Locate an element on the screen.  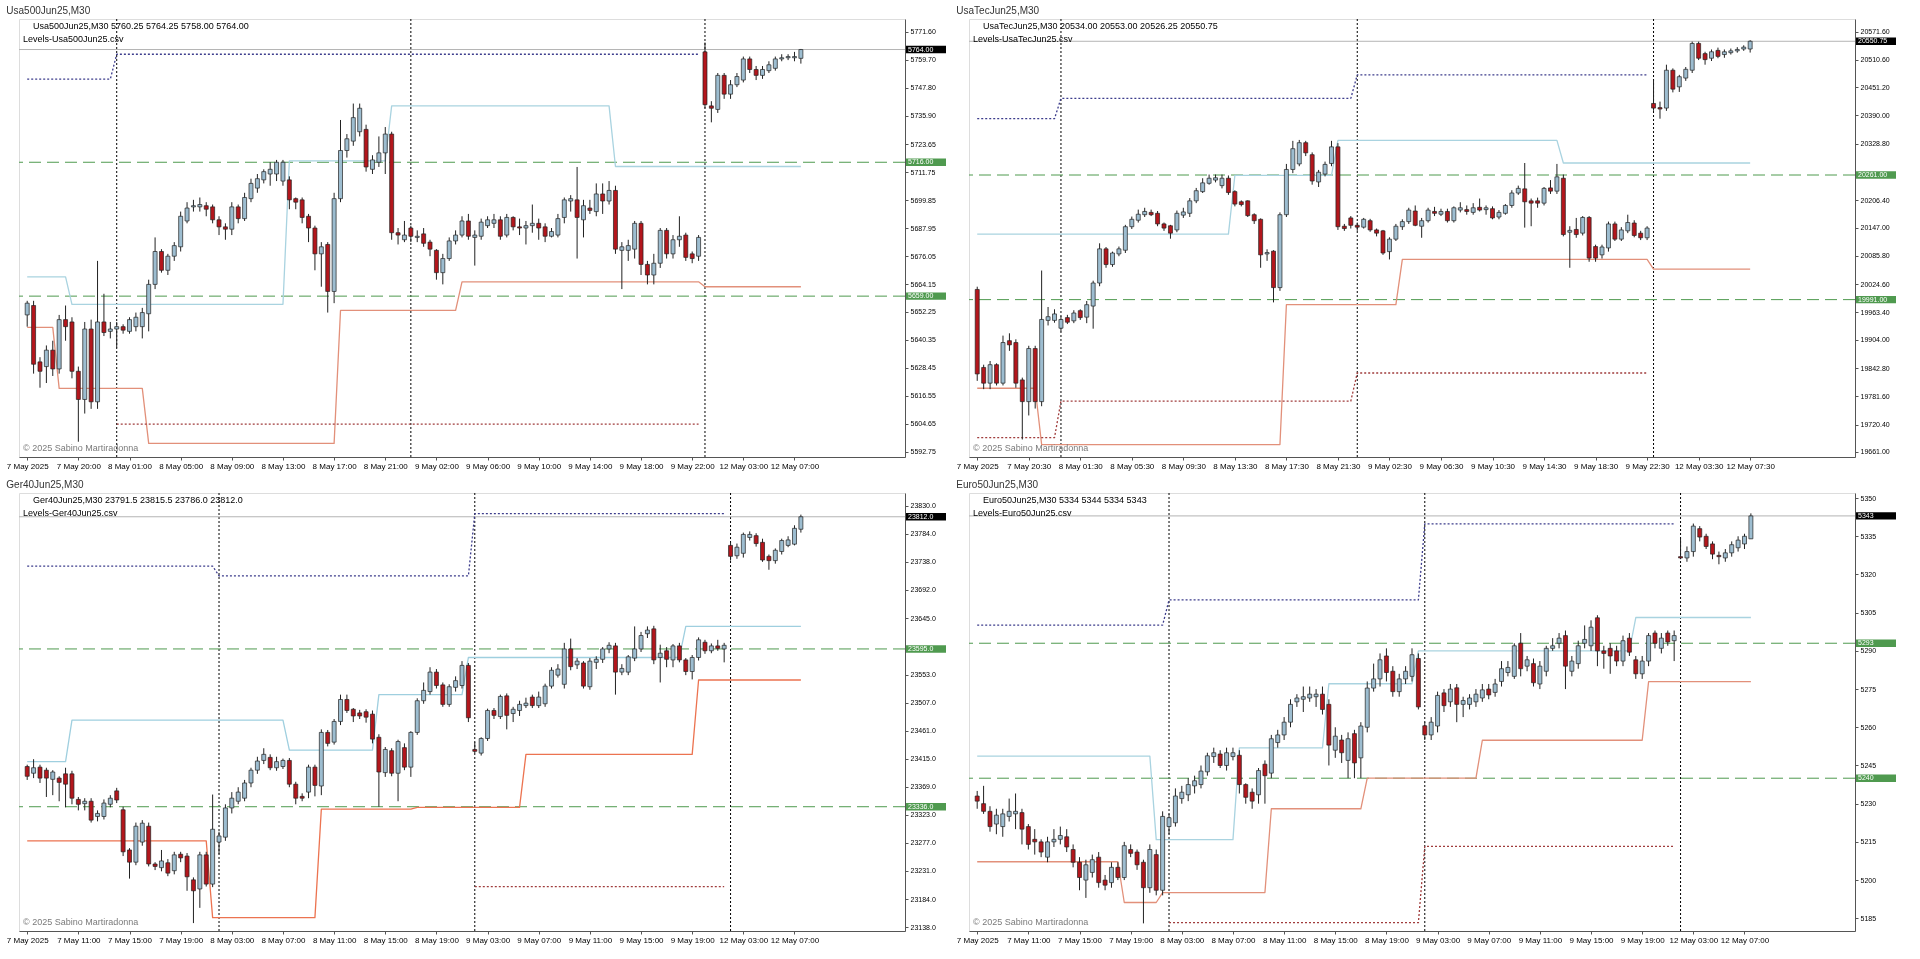
annotation: Levels-Euro50Jun25.csv is located at coordinates (1023, 513).